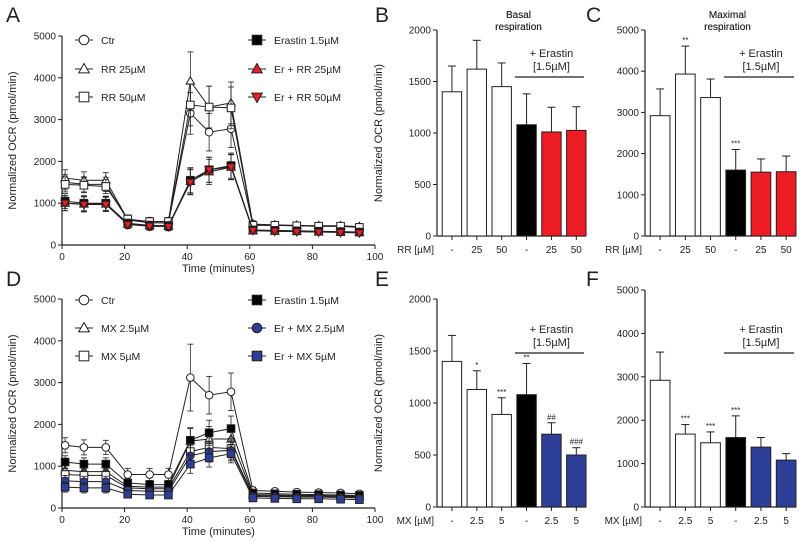  I want to click on panel-letter: E, so click(382, 279).